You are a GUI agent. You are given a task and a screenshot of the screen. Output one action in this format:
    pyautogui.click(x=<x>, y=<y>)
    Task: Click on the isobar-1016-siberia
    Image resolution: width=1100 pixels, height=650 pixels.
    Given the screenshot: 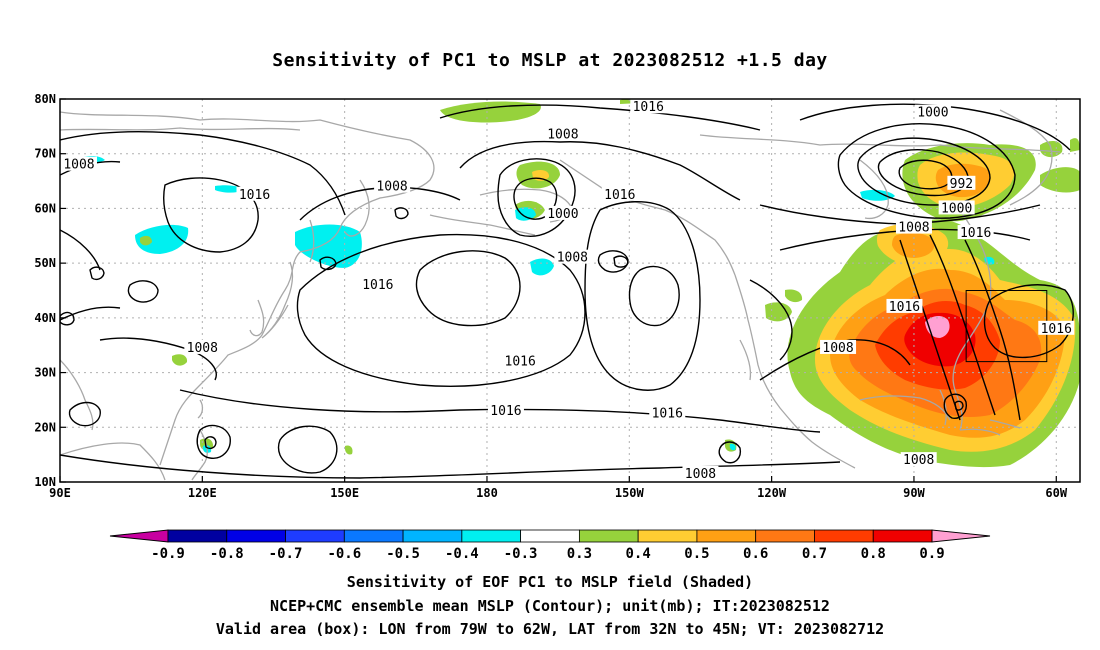 What is the action you would take?
    pyautogui.click(x=211, y=215)
    